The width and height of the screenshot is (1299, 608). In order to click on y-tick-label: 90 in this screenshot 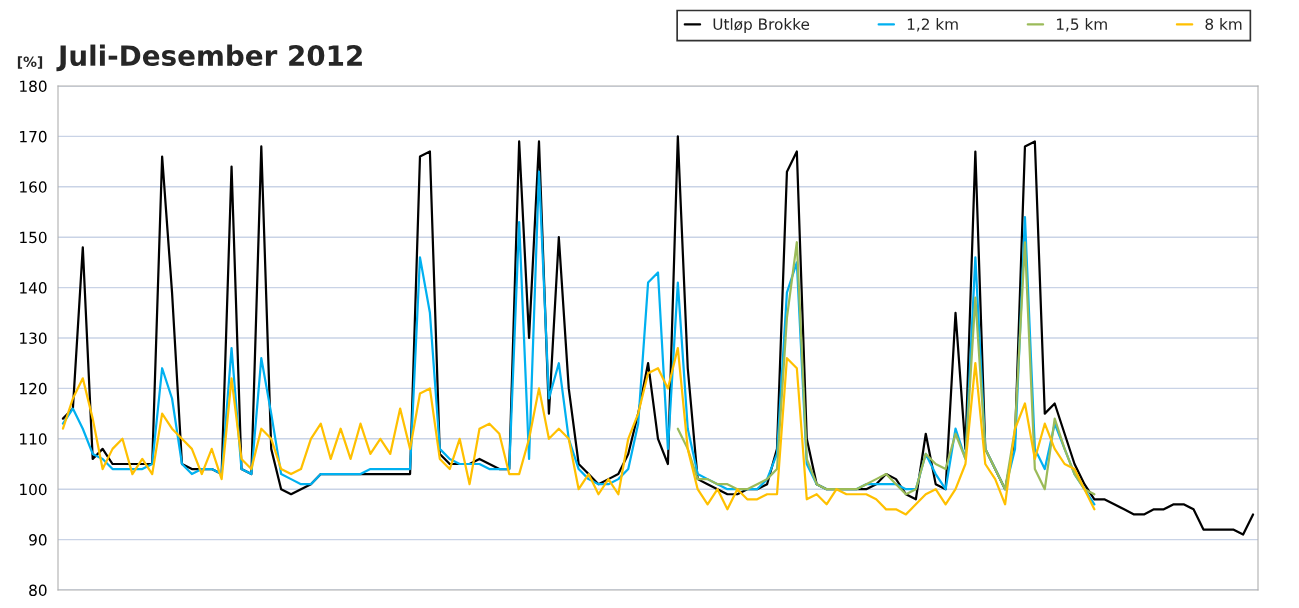, I will do `click(38, 540)`.